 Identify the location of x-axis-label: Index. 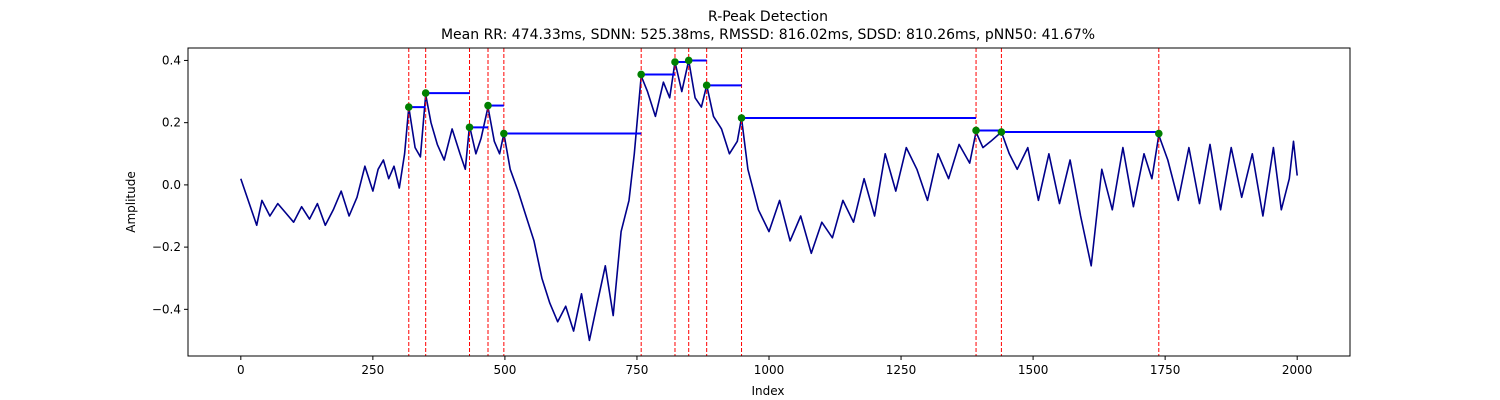
(767, 391).